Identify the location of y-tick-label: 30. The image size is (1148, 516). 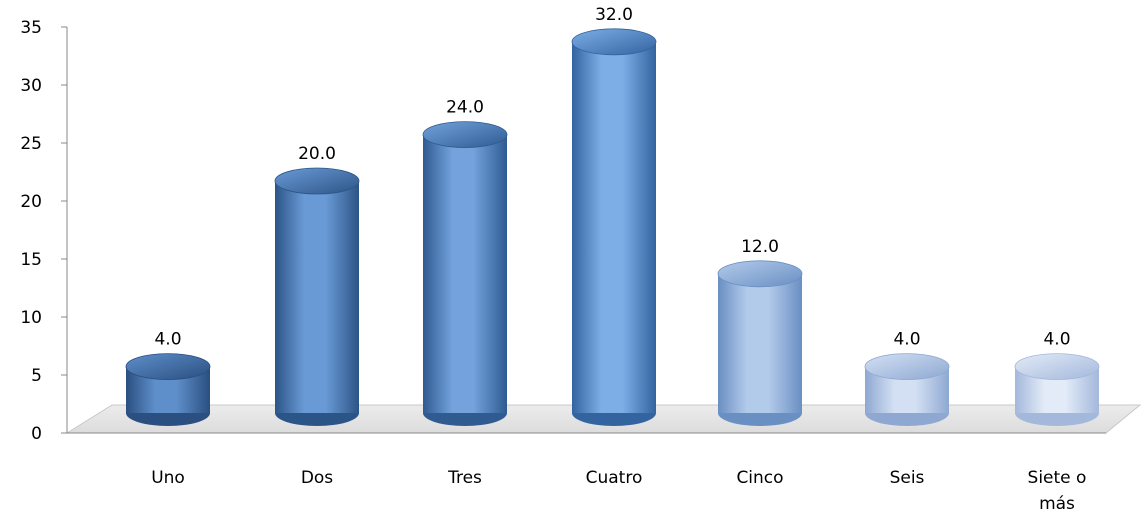
(31, 86).